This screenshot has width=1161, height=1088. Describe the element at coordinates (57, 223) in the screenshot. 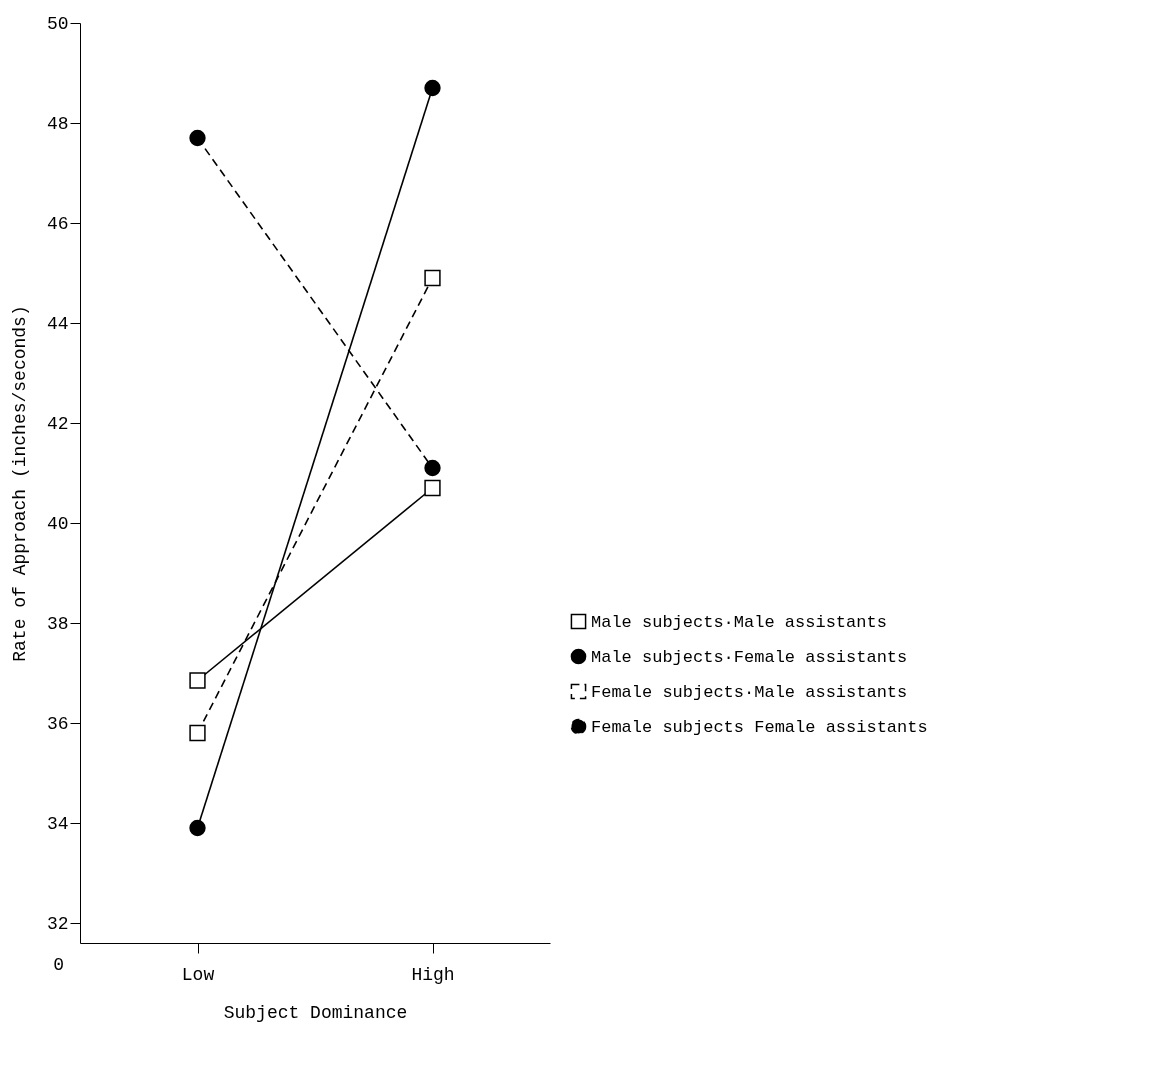

I see `y-tick-label: 46` at that location.